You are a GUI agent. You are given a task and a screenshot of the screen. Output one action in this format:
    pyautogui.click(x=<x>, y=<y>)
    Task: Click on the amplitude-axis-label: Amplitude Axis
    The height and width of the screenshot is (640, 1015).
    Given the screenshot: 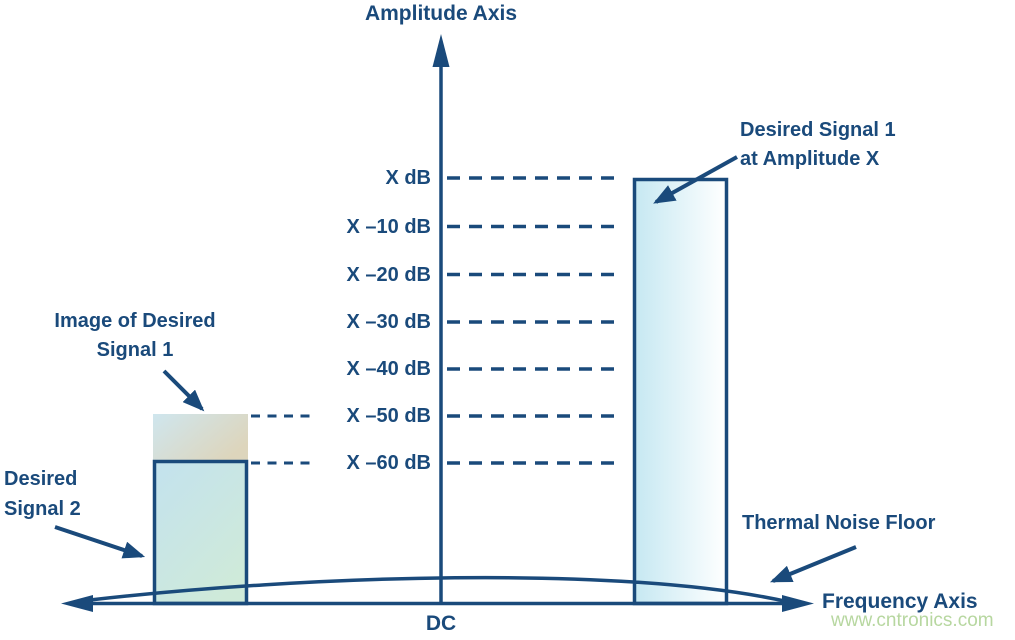 What is the action you would take?
    pyautogui.click(x=441, y=13)
    